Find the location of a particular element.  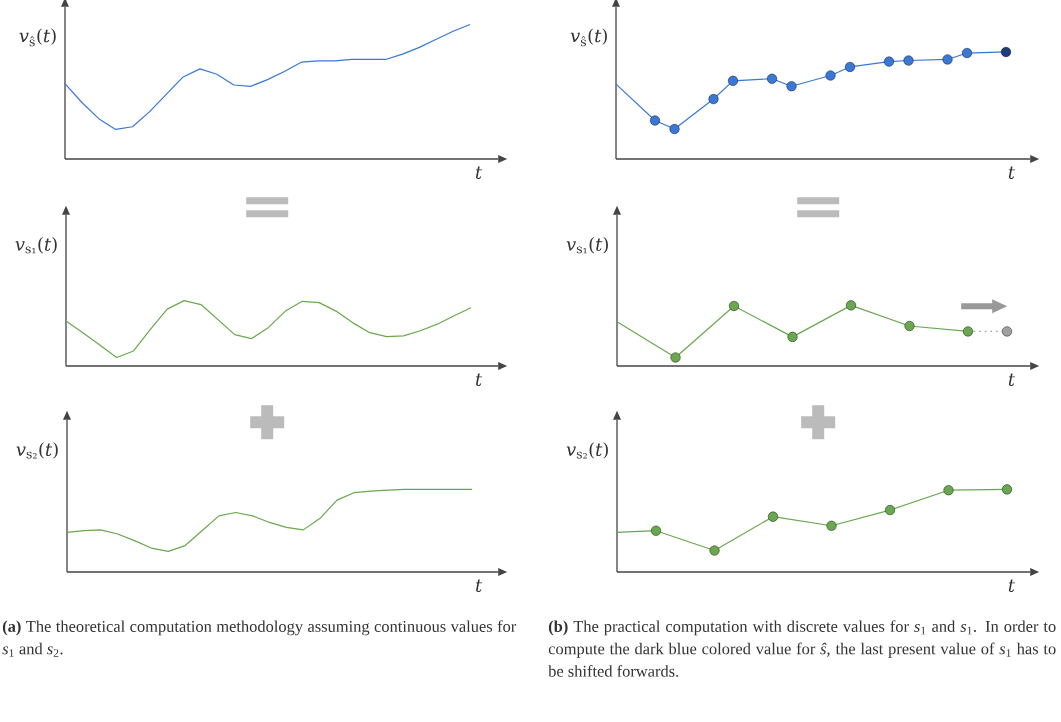

text: (b) The practical computation with discrete values for s$_{1}$ and s$_{1}$. In order to compute the dark blue colored value for ŝ, the last present value of s$_{1}$ has to be shifted forwards. is located at coordinates (802, 648).